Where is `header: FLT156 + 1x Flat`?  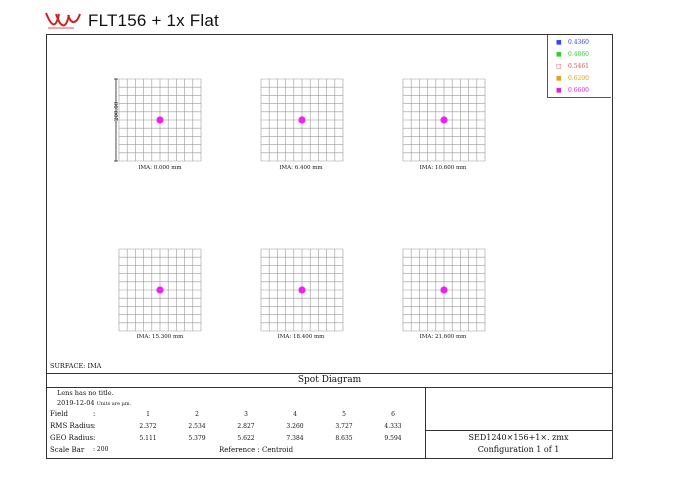 header: FLT156 + 1x Flat is located at coordinates (131, 21).